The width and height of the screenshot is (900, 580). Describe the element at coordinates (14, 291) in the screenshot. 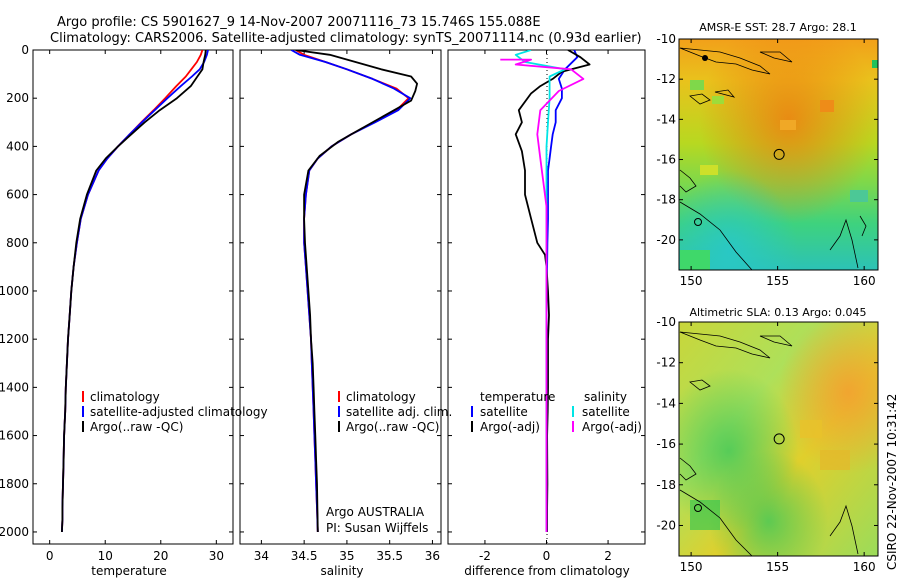

I see `depth-ytick-label: 1000` at that location.